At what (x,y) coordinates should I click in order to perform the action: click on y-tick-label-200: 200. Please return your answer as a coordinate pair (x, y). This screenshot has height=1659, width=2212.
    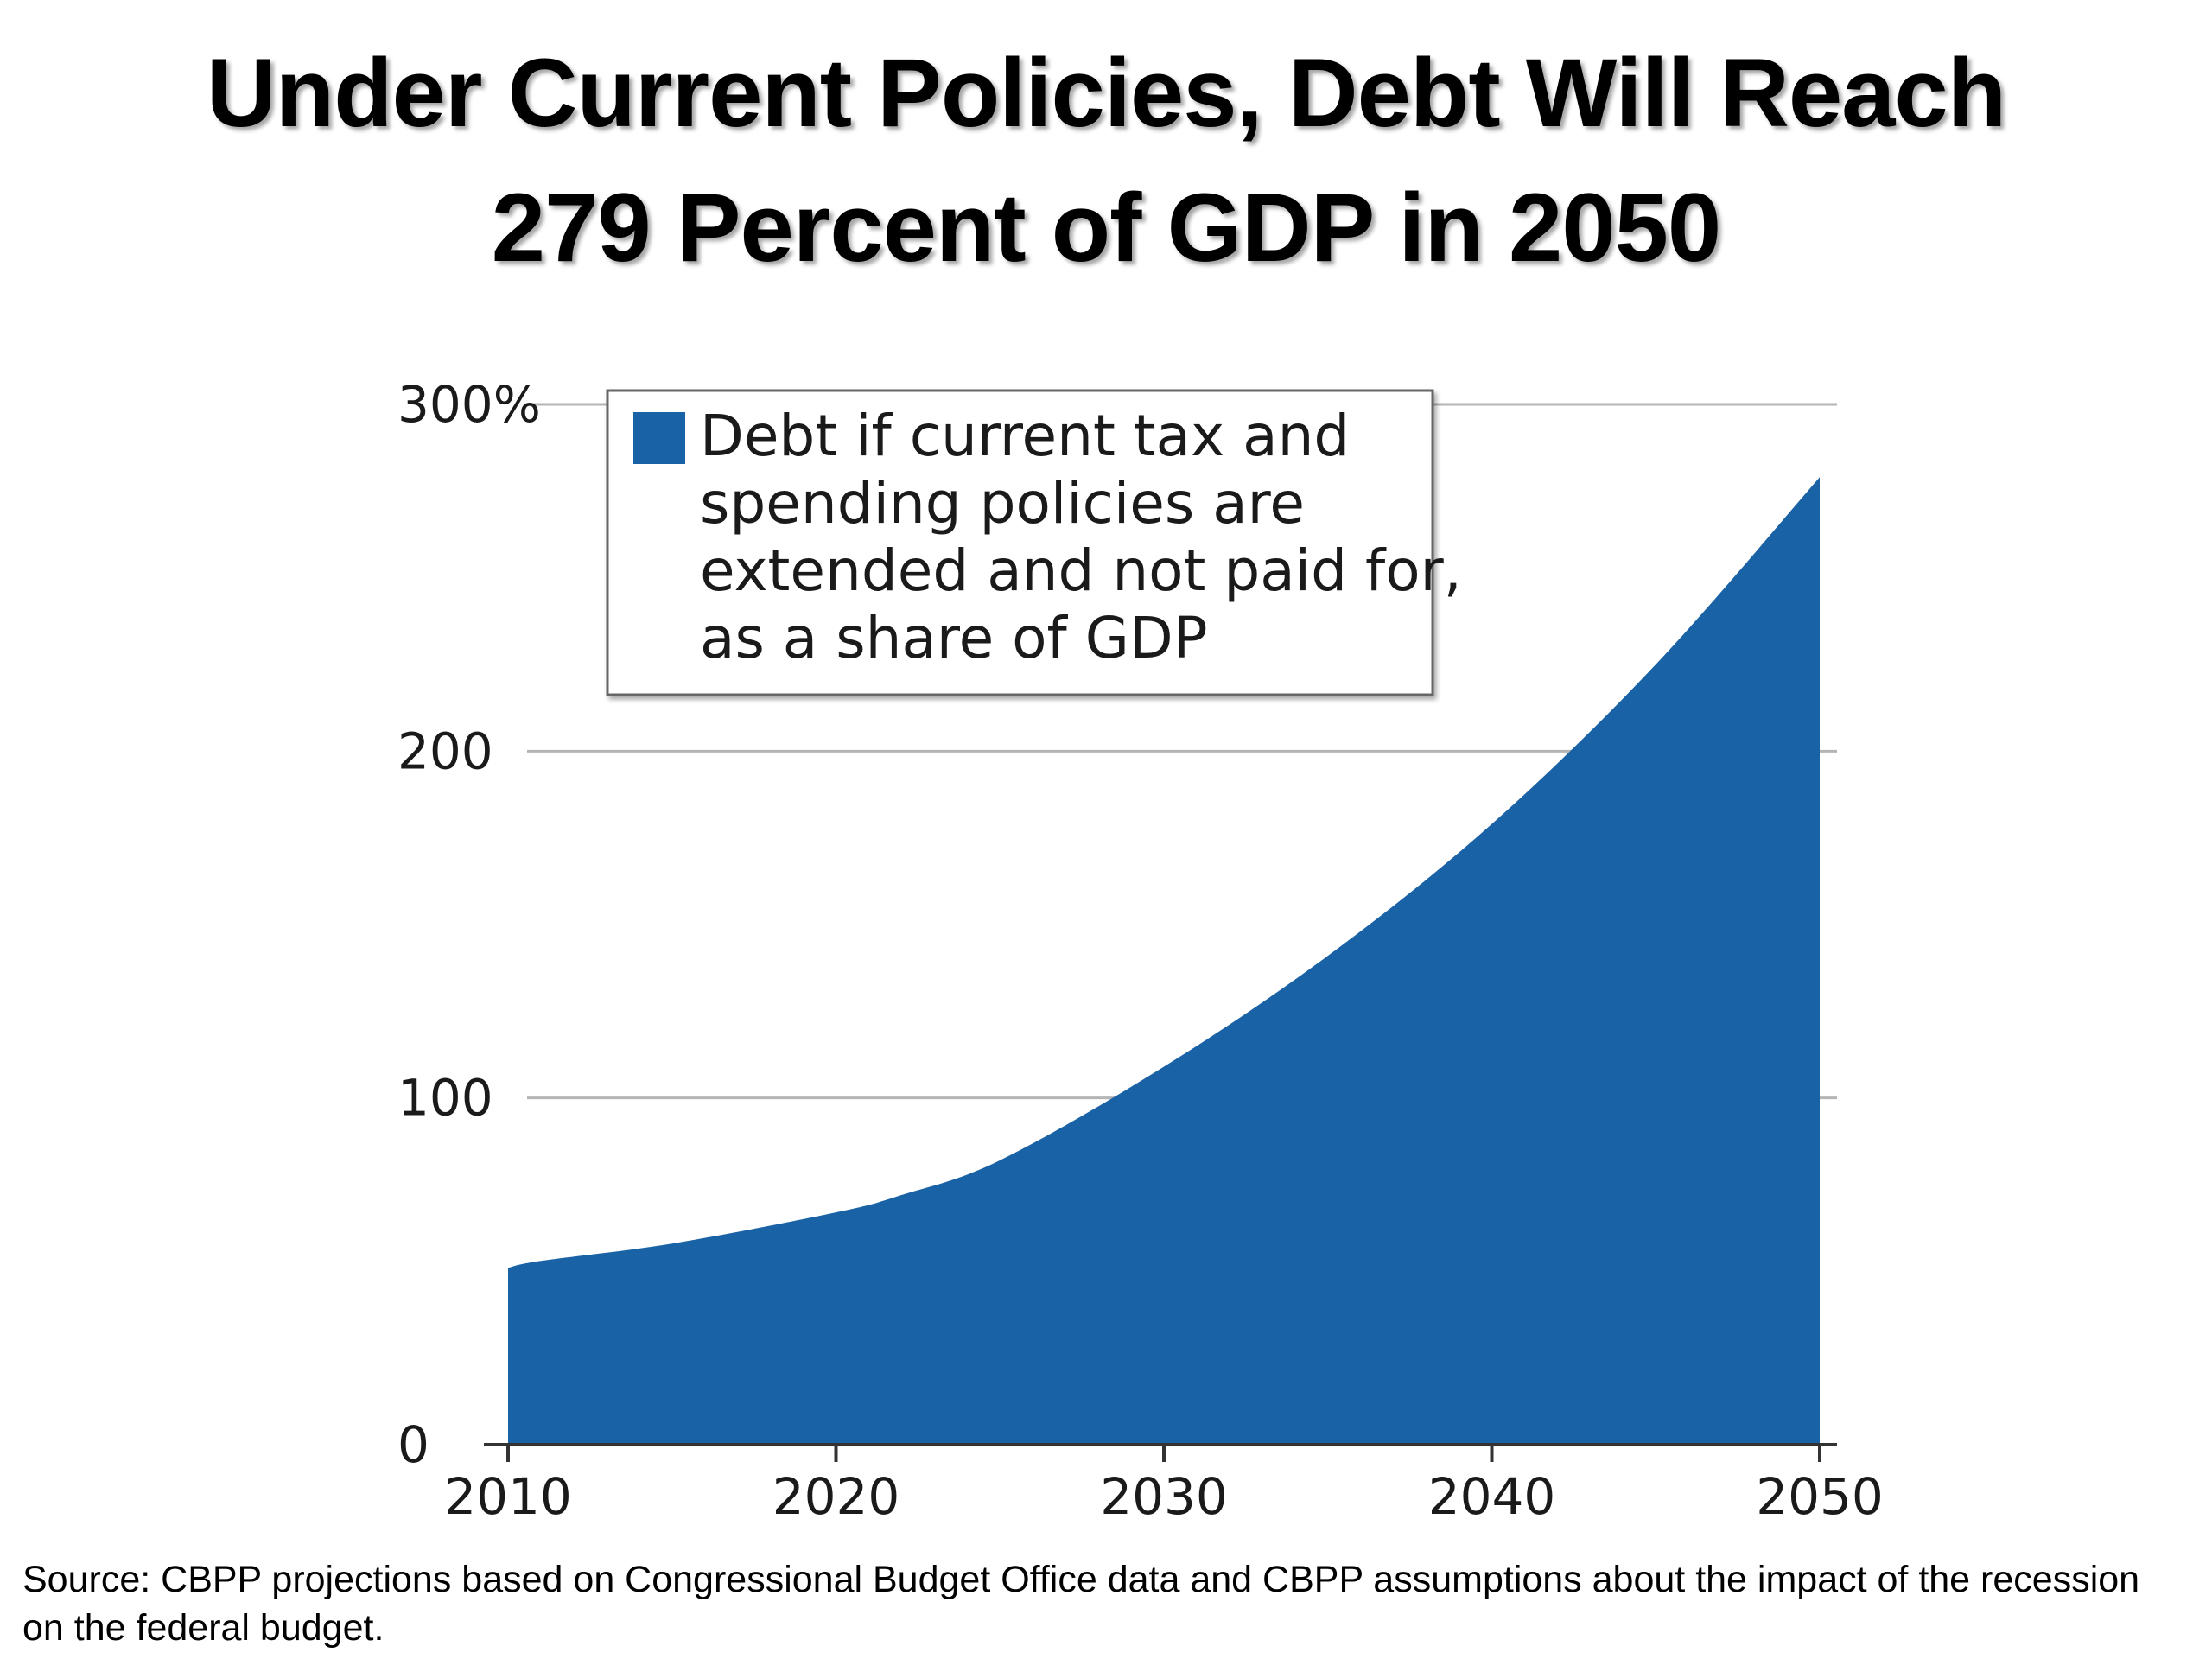
    Looking at the image, I should click on (445, 750).